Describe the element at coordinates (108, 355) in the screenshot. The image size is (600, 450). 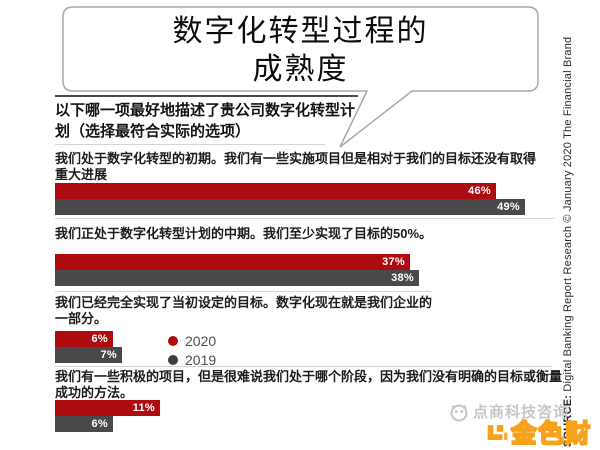
I see `bar-value-label: 7%` at that location.